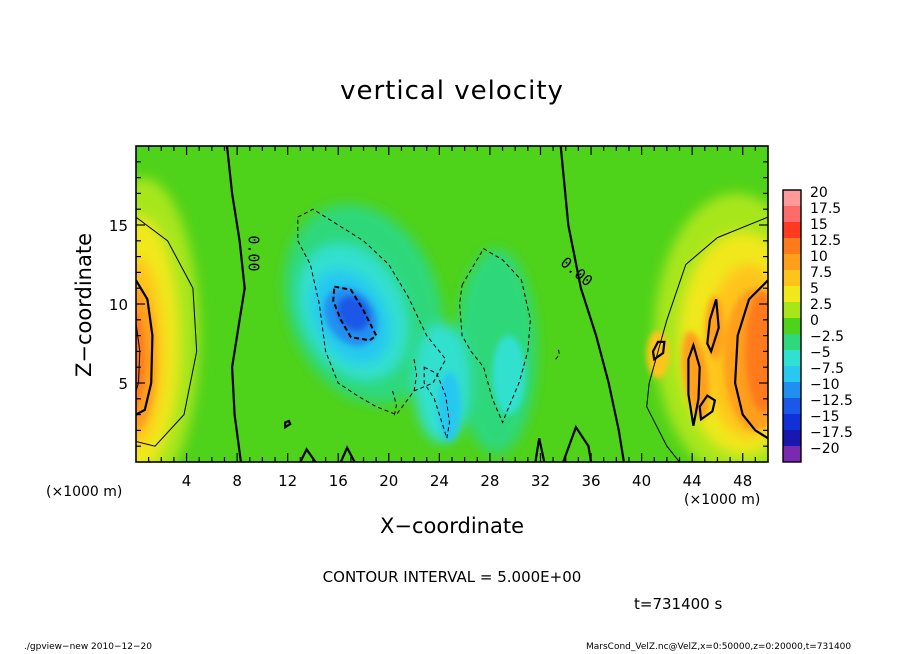  I want to click on colorbar-label: 0, so click(814, 321).